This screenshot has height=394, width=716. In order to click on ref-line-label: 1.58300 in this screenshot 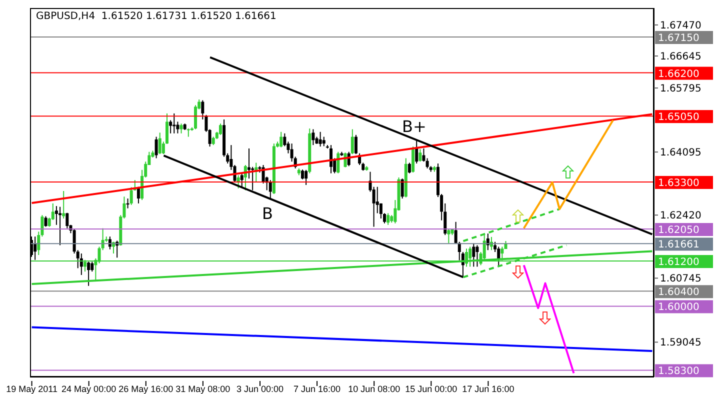, I will do `click(679, 372)`.